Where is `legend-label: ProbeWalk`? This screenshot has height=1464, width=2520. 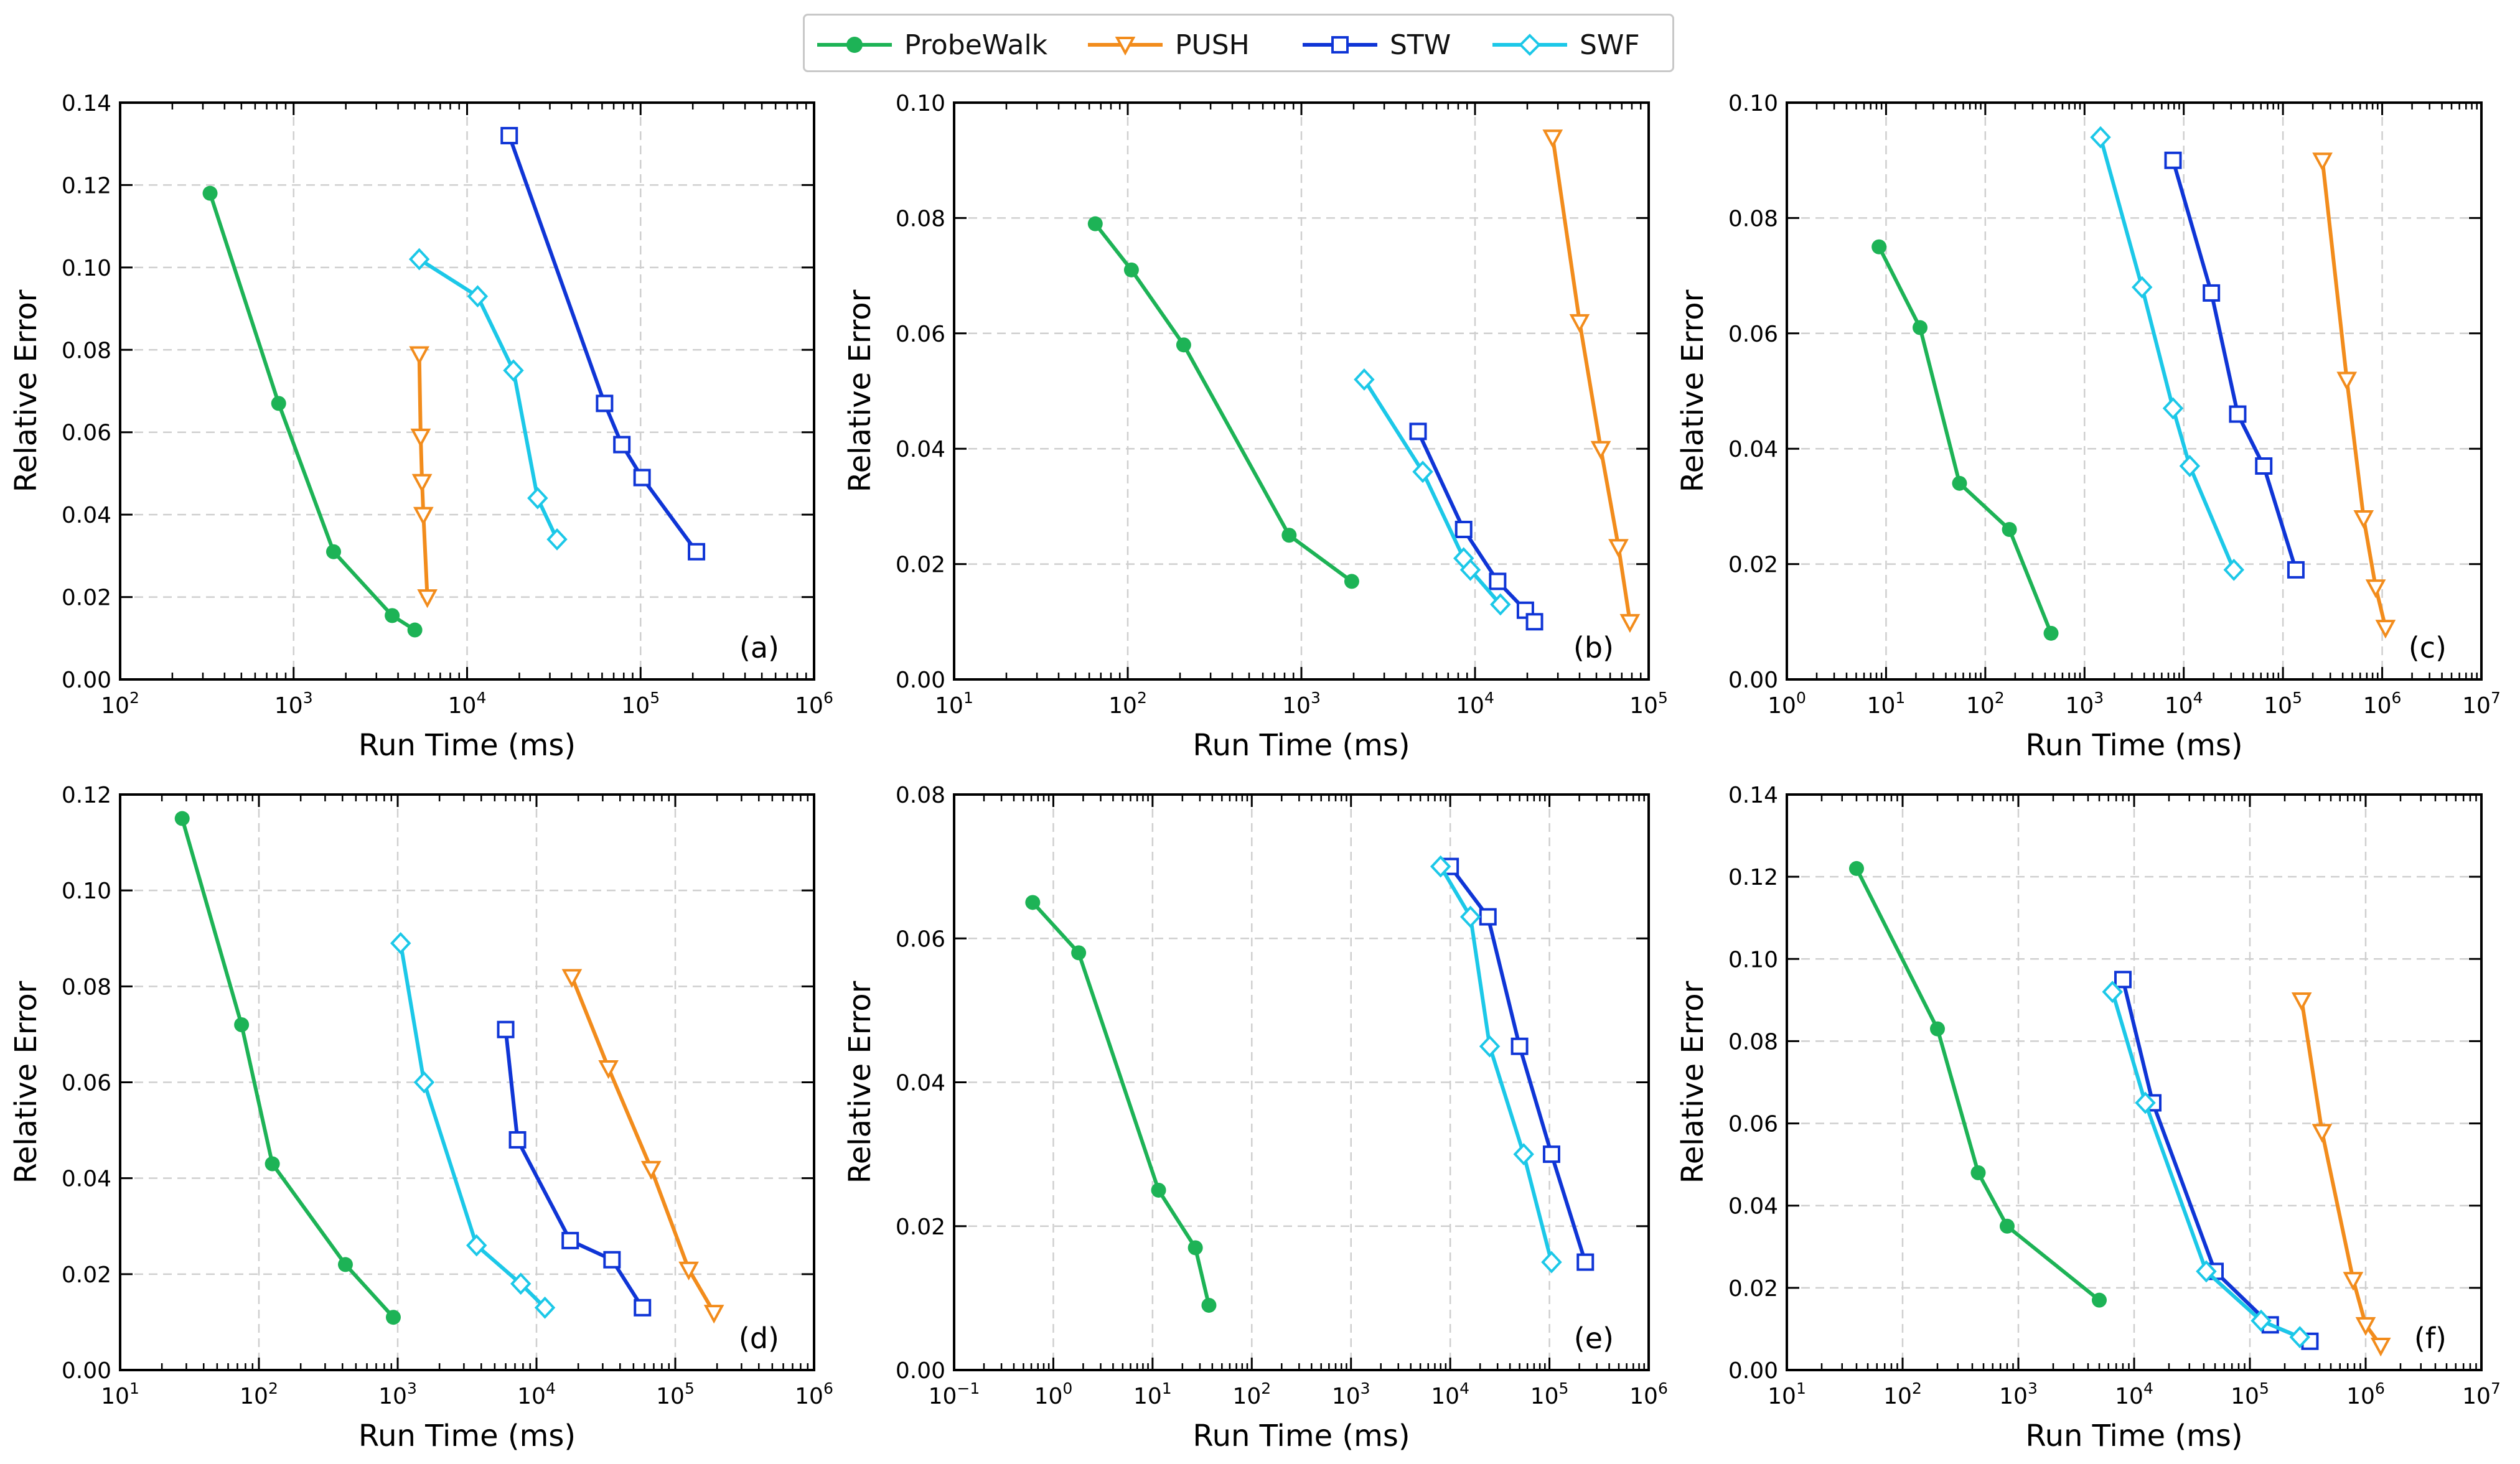 legend-label: ProbeWalk is located at coordinates (976, 45).